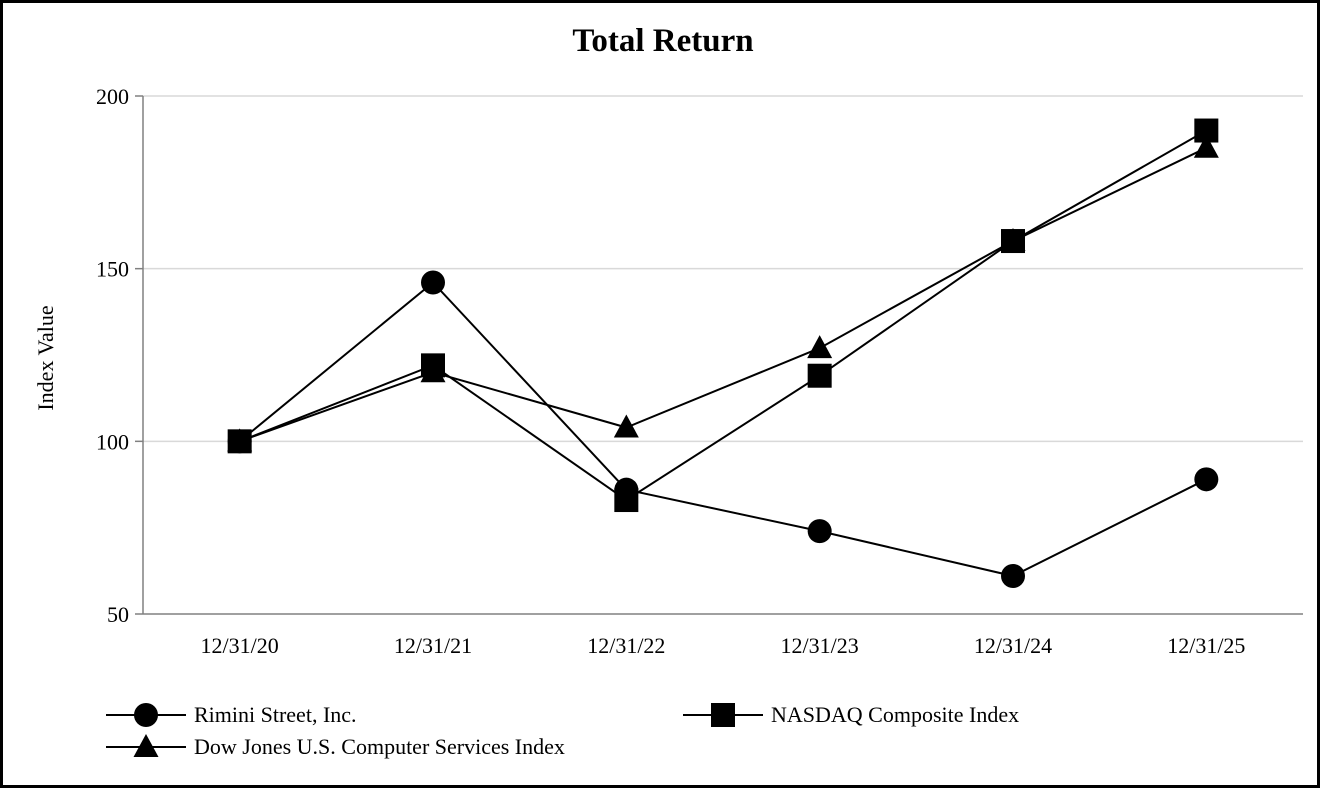  Describe the element at coordinates (112, 355) in the screenshot. I see `y-tick-labels: 50 100 150 200` at that location.